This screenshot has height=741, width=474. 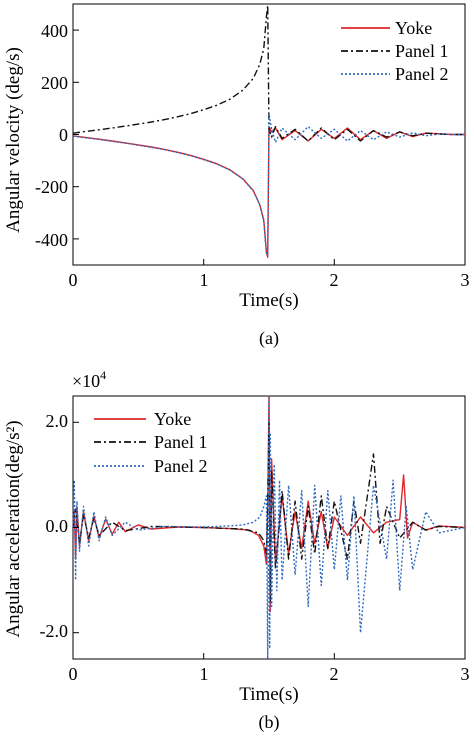 I want to click on y-multiplier: ×10⁴, so click(x=89, y=379).